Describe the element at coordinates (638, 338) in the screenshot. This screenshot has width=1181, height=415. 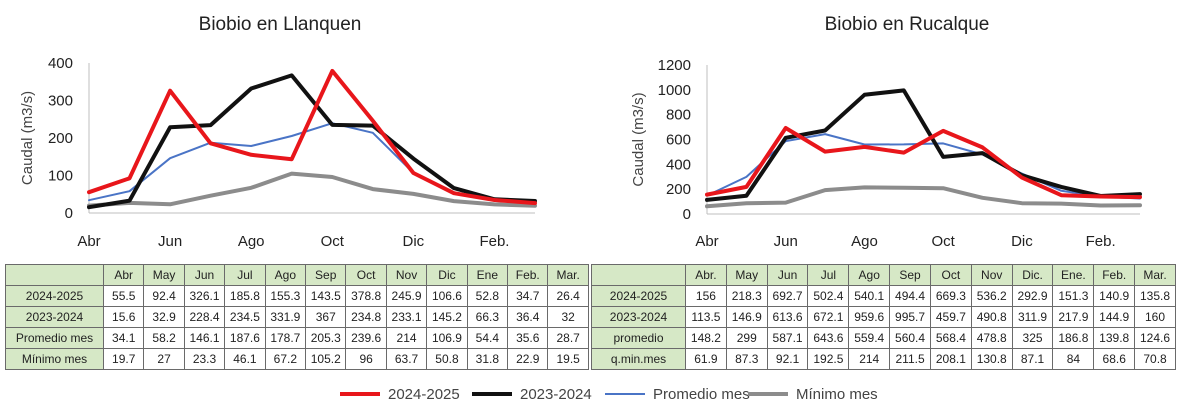
I see `table-row-label: promedio` at that location.